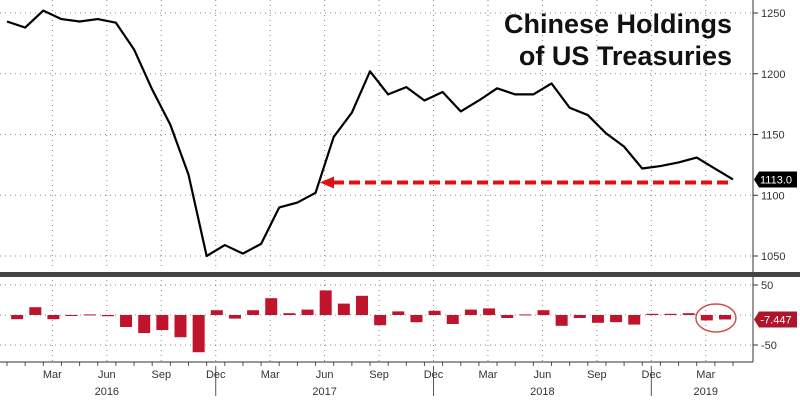 This screenshot has width=800, height=400. What do you see at coordinates (773, 196) in the screenshot?
I see `y-tick-label: 1100` at bounding box center [773, 196].